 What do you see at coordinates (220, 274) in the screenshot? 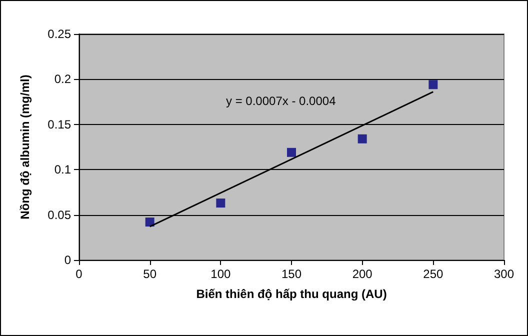
I see `x-tick-label: 100` at bounding box center [220, 274].